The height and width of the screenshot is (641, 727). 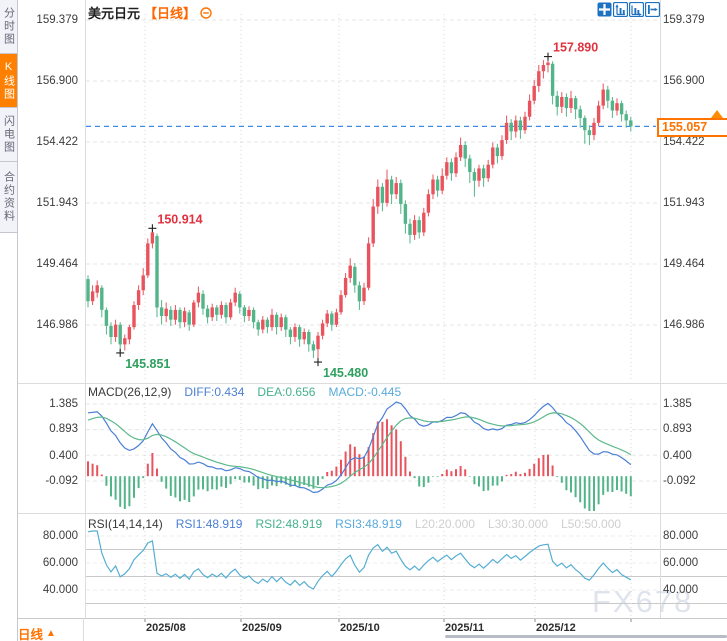 I want to click on period-label: 日线, so click(x=31, y=634).